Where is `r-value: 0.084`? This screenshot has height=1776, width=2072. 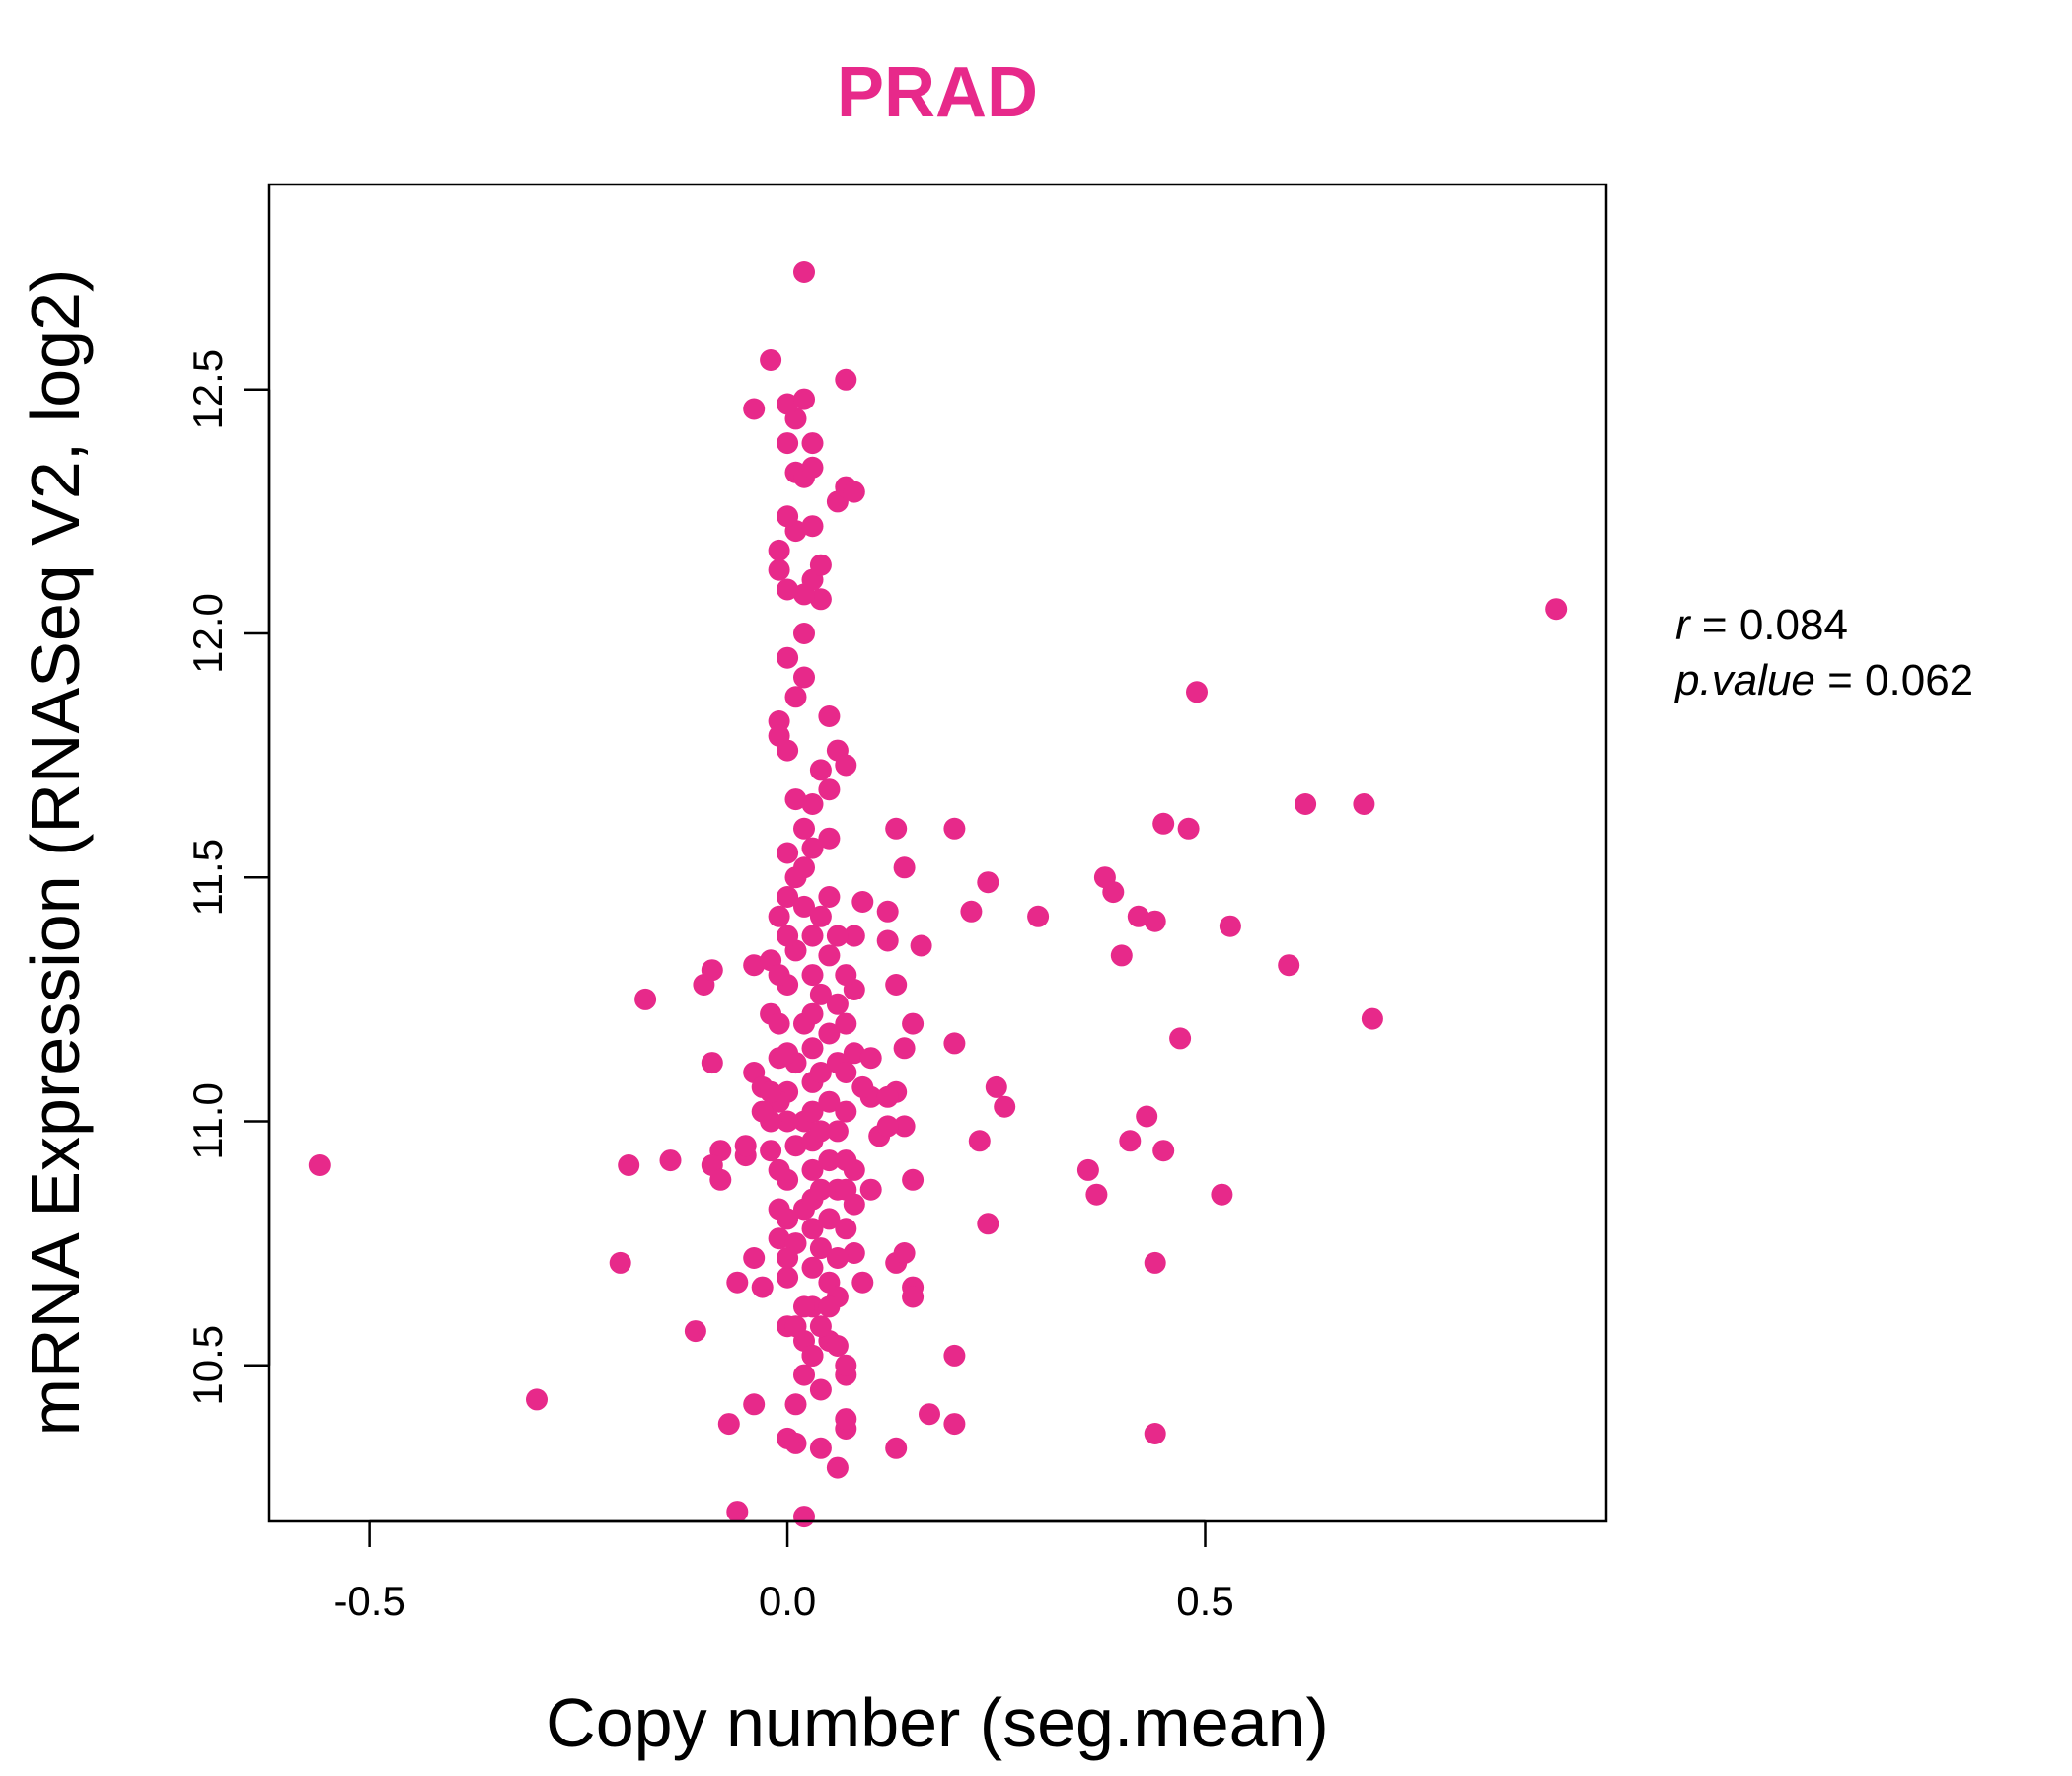
r-value: 0.084 is located at coordinates (1794, 625).